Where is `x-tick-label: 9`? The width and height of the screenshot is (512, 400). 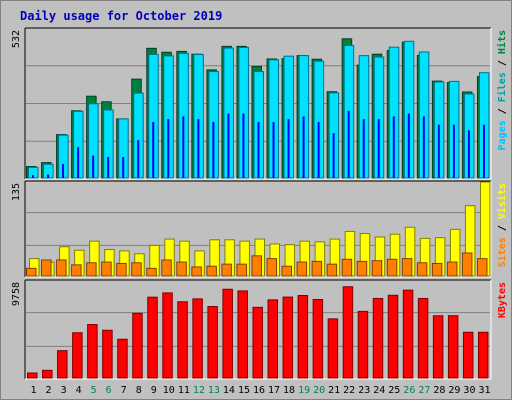 x-tick-label: 9 is located at coordinates (154, 390).